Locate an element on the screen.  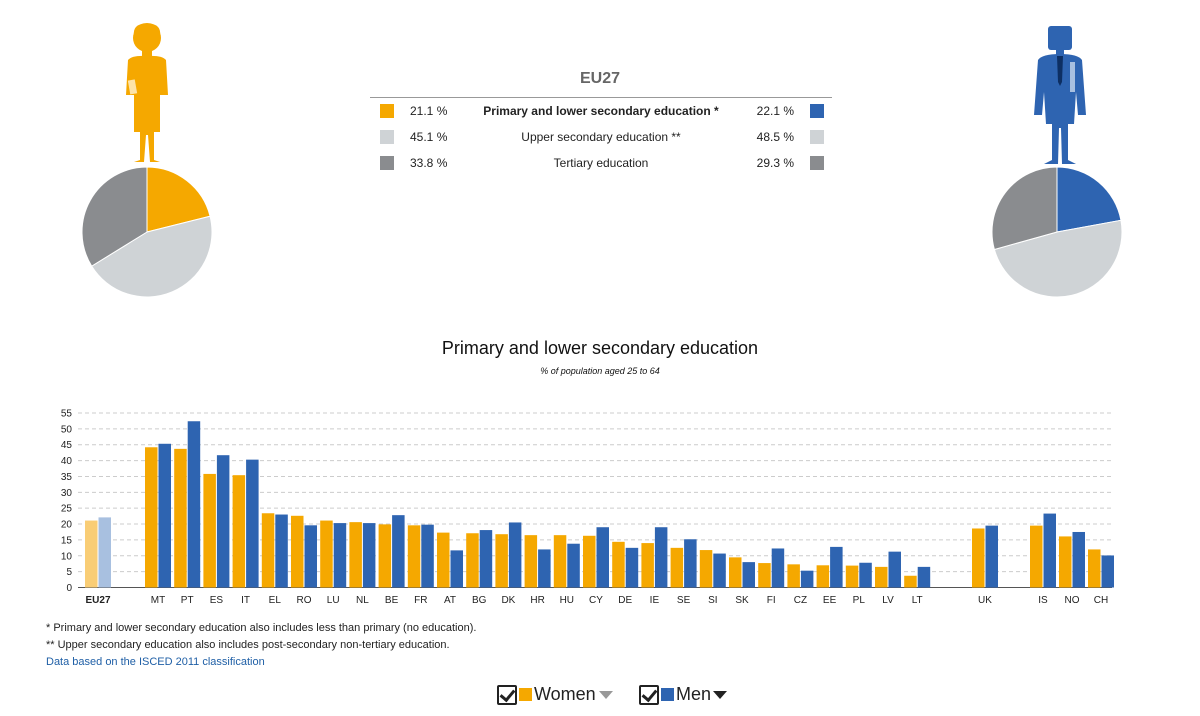
bar-women-hu is located at coordinates (560, 561).